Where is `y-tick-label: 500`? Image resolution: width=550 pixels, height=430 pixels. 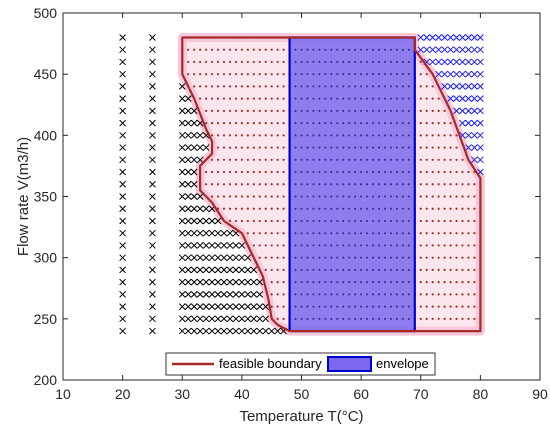
y-tick-label: 500 is located at coordinates (46, 13).